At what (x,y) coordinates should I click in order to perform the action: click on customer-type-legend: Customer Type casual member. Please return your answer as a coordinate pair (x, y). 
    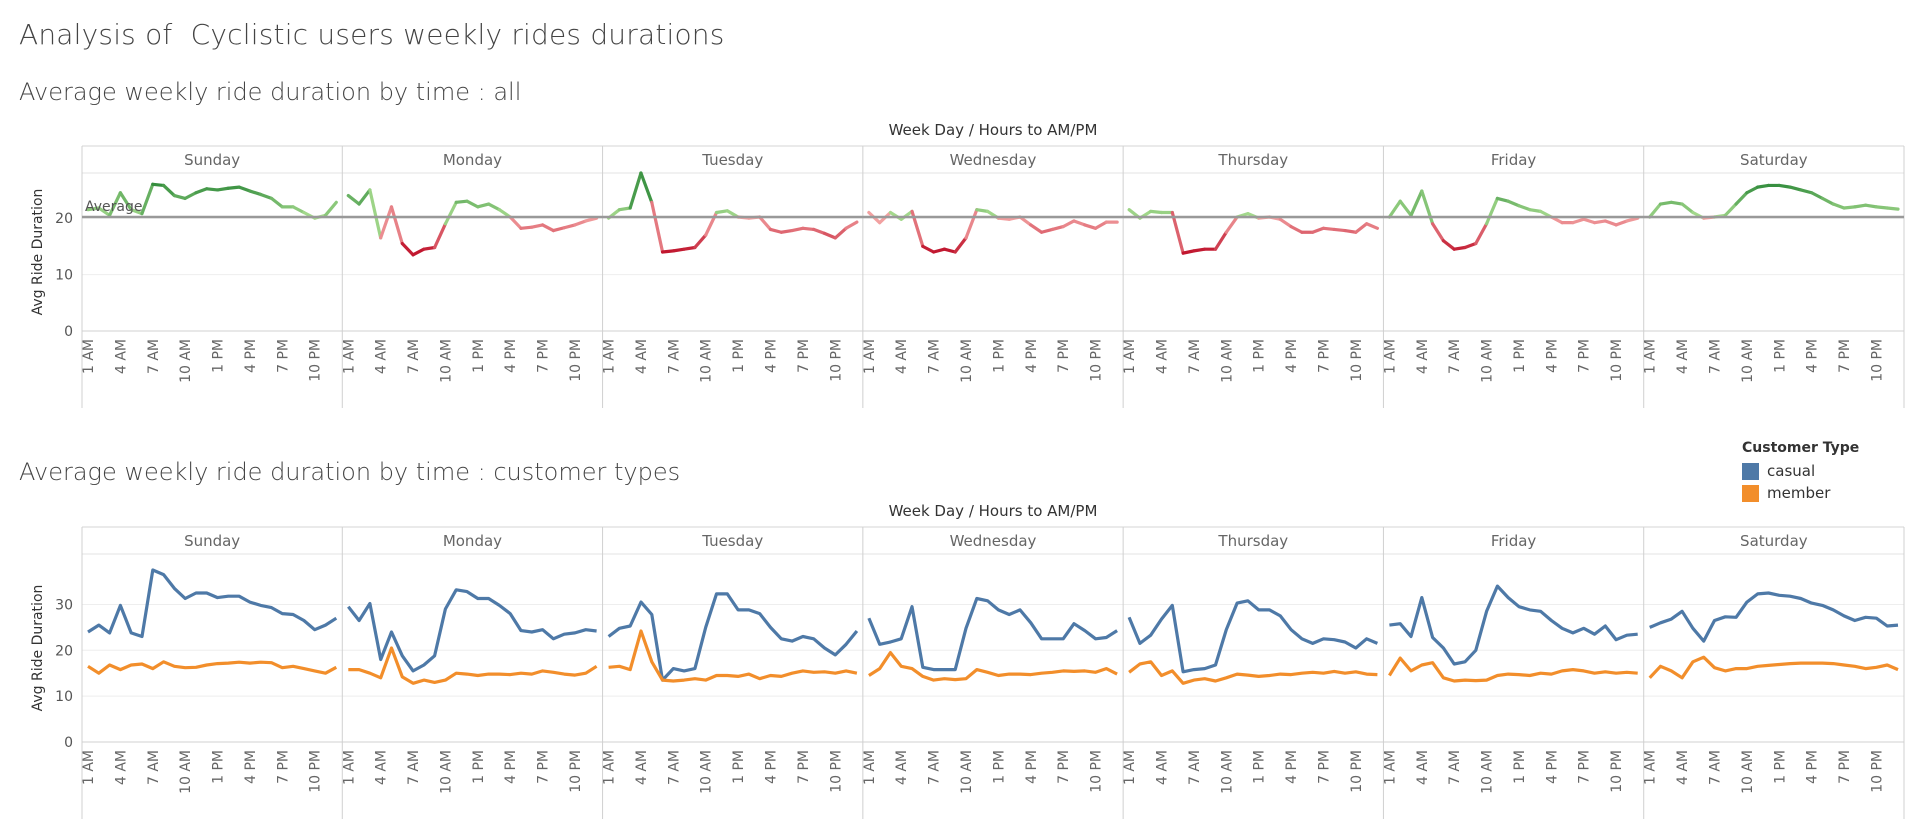
    Looking at the image, I should click on (1822, 471).